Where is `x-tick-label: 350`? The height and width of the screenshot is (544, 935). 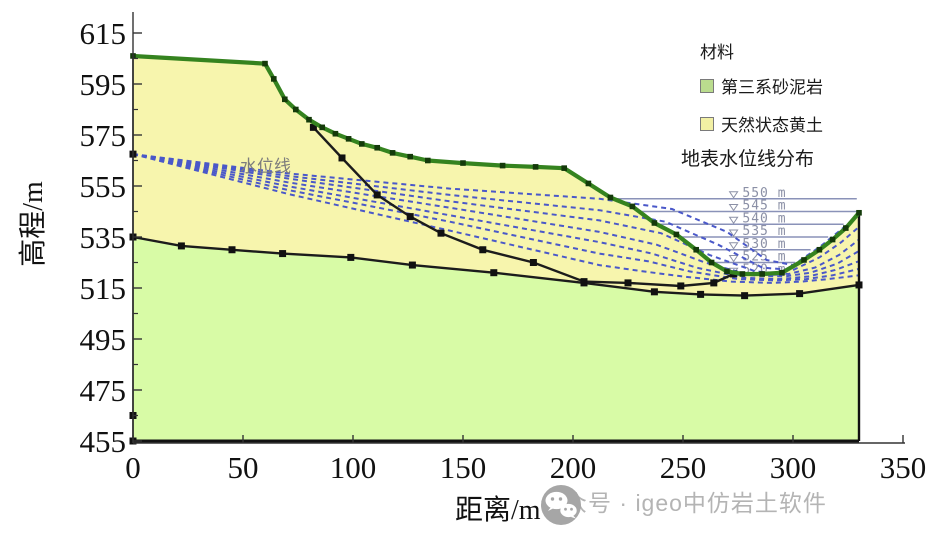 x-tick-label: 350 is located at coordinates (903, 467).